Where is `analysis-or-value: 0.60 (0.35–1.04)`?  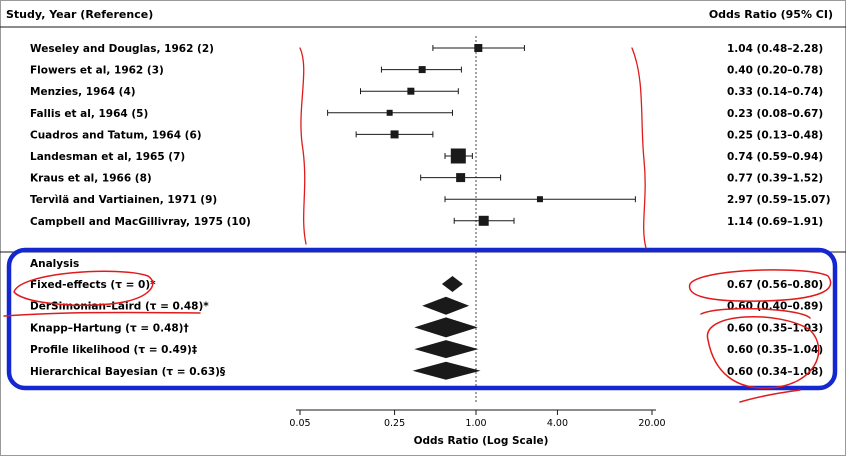
analysis-or-value: 0.60 (0.35–1.04) is located at coordinates (775, 350).